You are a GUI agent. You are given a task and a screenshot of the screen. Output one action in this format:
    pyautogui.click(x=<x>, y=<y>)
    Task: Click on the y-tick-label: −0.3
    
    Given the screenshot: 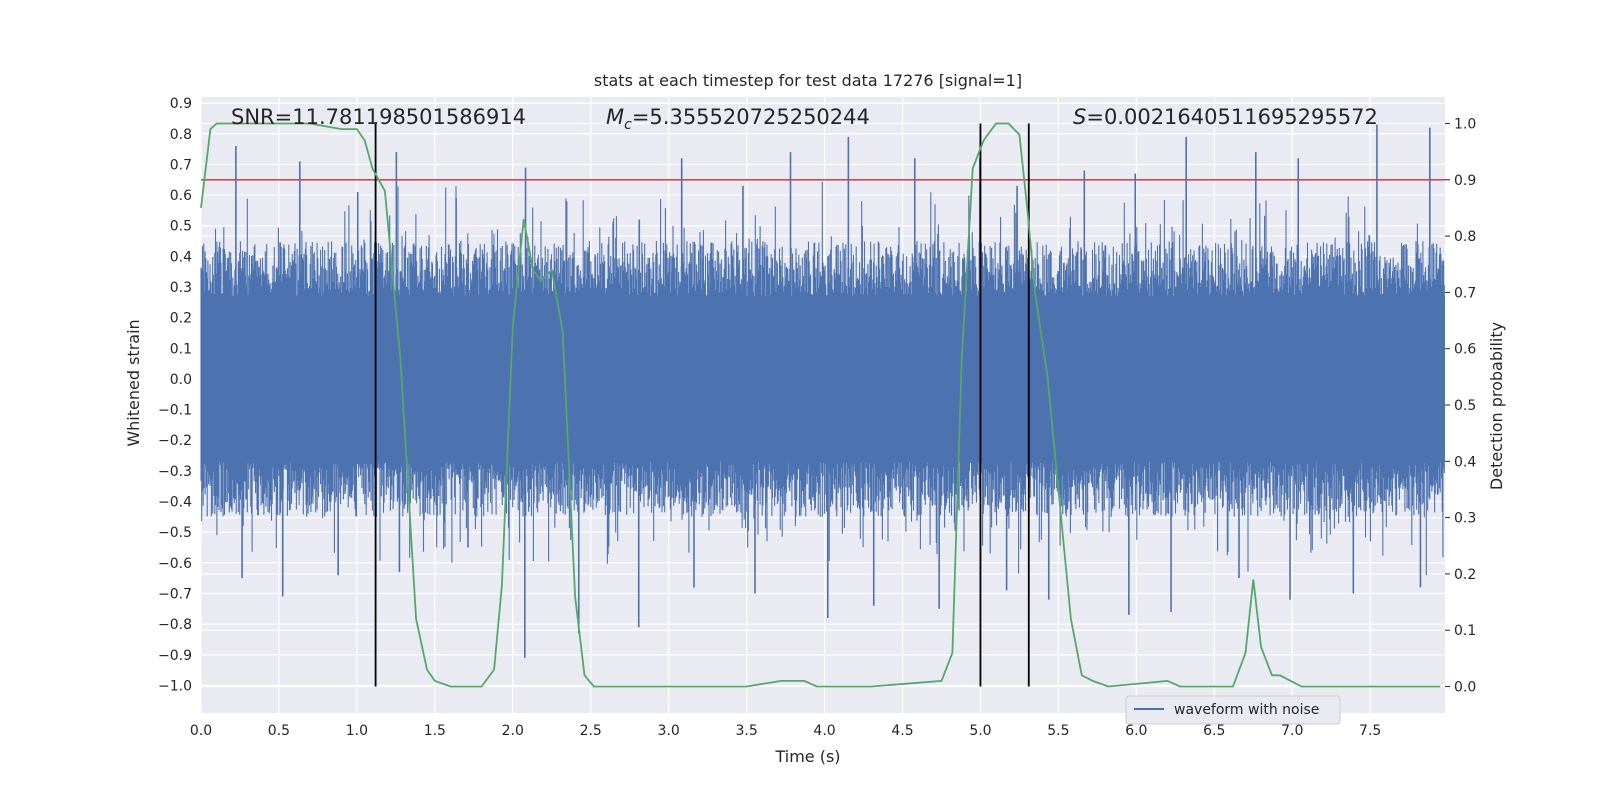 What is the action you would take?
    pyautogui.click(x=175, y=472)
    